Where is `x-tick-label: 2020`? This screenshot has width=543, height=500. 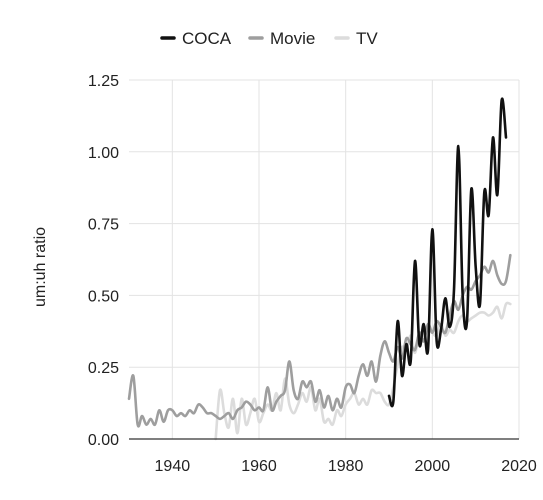 x-tick-label: 2020 is located at coordinates (519, 466).